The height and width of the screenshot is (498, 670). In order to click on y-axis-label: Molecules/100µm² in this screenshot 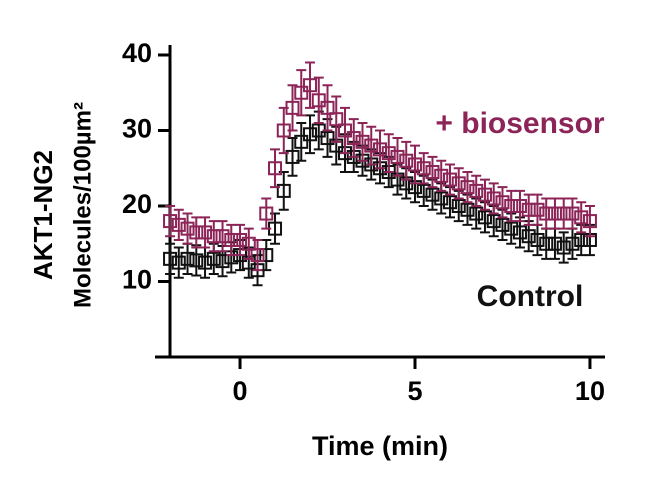, I will do `click(82, 205)`.